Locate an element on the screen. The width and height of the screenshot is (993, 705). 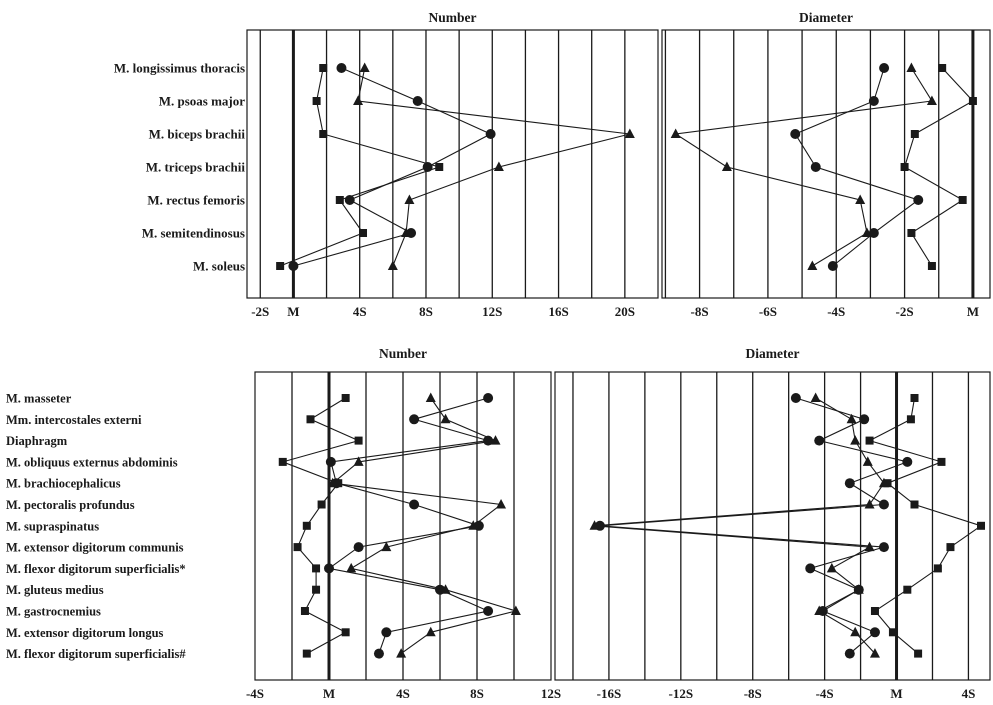
marker-p4-s1-r10-square is located at coordinates (907, 589).